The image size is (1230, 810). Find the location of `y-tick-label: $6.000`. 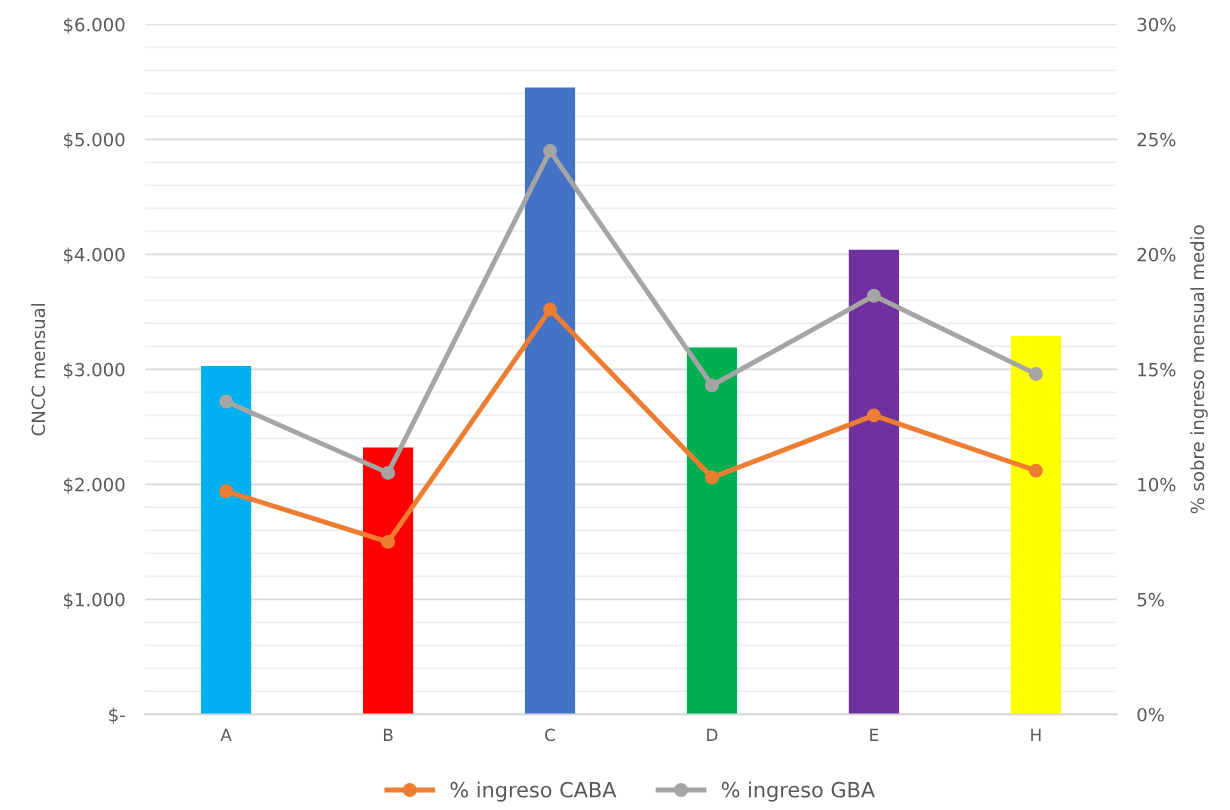

y-tick-label: $6.000 is located at coordinates (94, 25).